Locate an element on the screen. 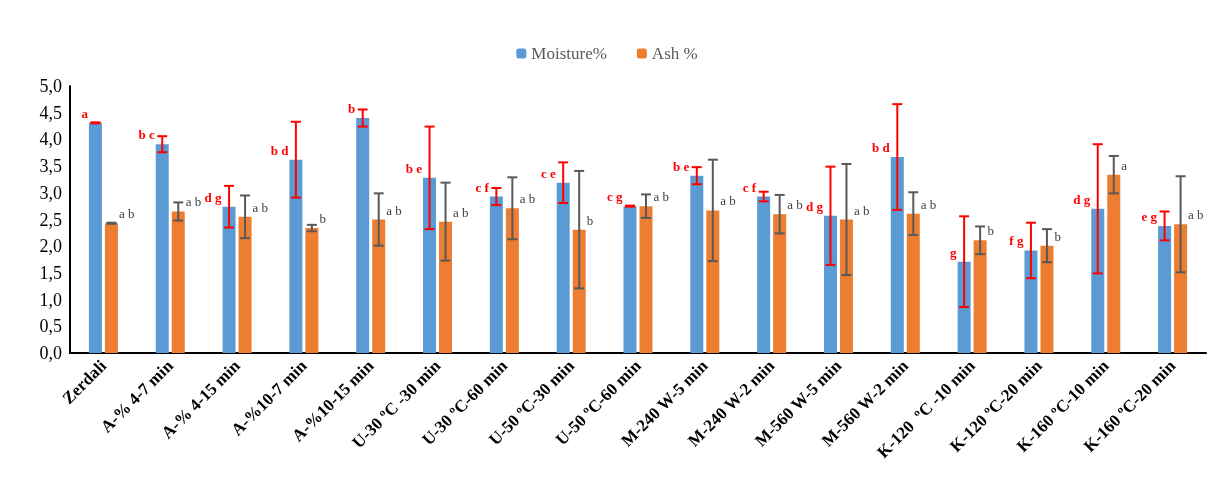  y-tick-label: 3,0 is located at coordinates (50, 192).